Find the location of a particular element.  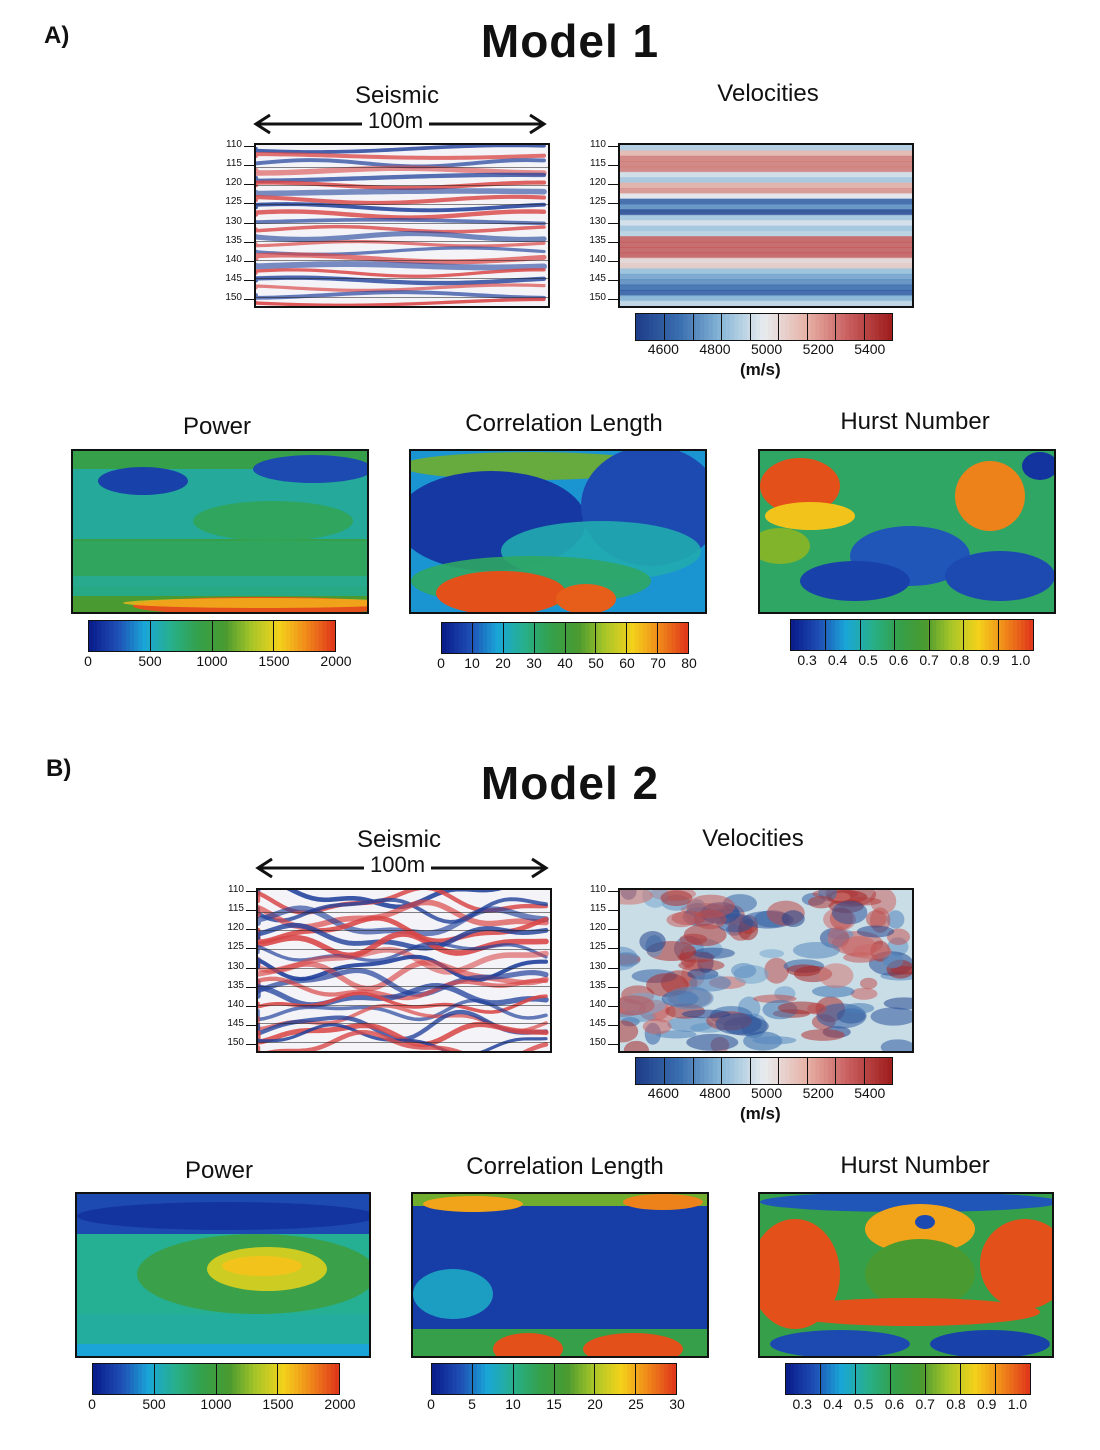

panel-a-hurst-colorbar-labels: 0.3 0.4 0.5 0.6 0.7 0.8 0.9 1.0 is located at coordinates (912, 662).